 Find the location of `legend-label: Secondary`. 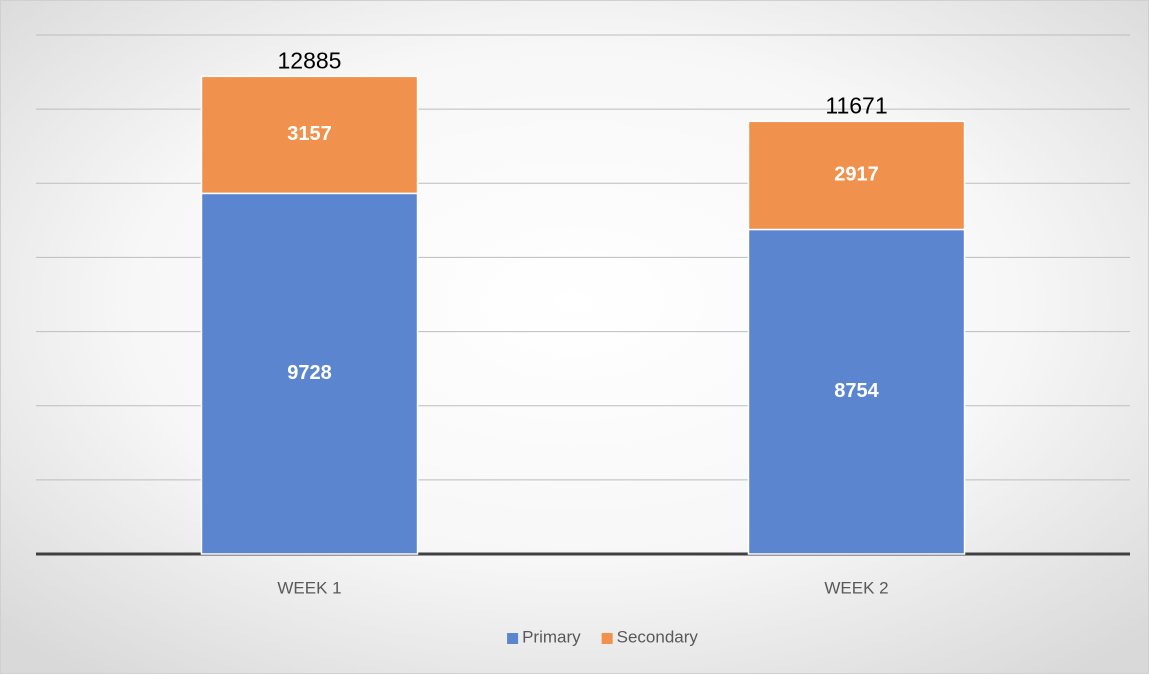

legend-label: Secondary is located at coordinates (658, 636).